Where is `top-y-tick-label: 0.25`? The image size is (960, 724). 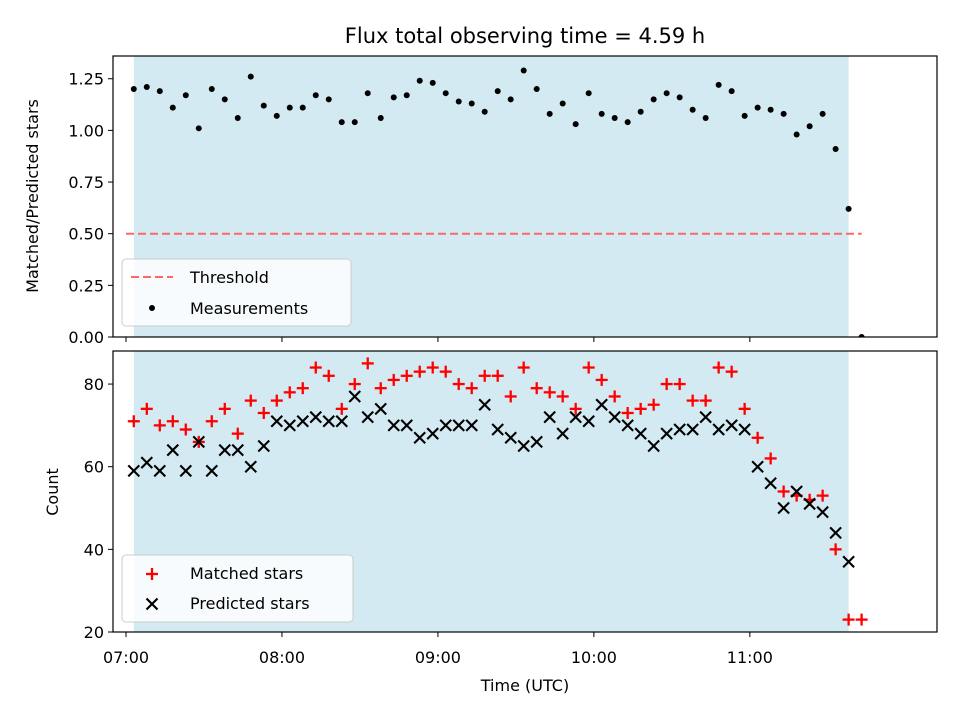
top-y-tick-label: 0.25 is located at coordinates (86, 285).